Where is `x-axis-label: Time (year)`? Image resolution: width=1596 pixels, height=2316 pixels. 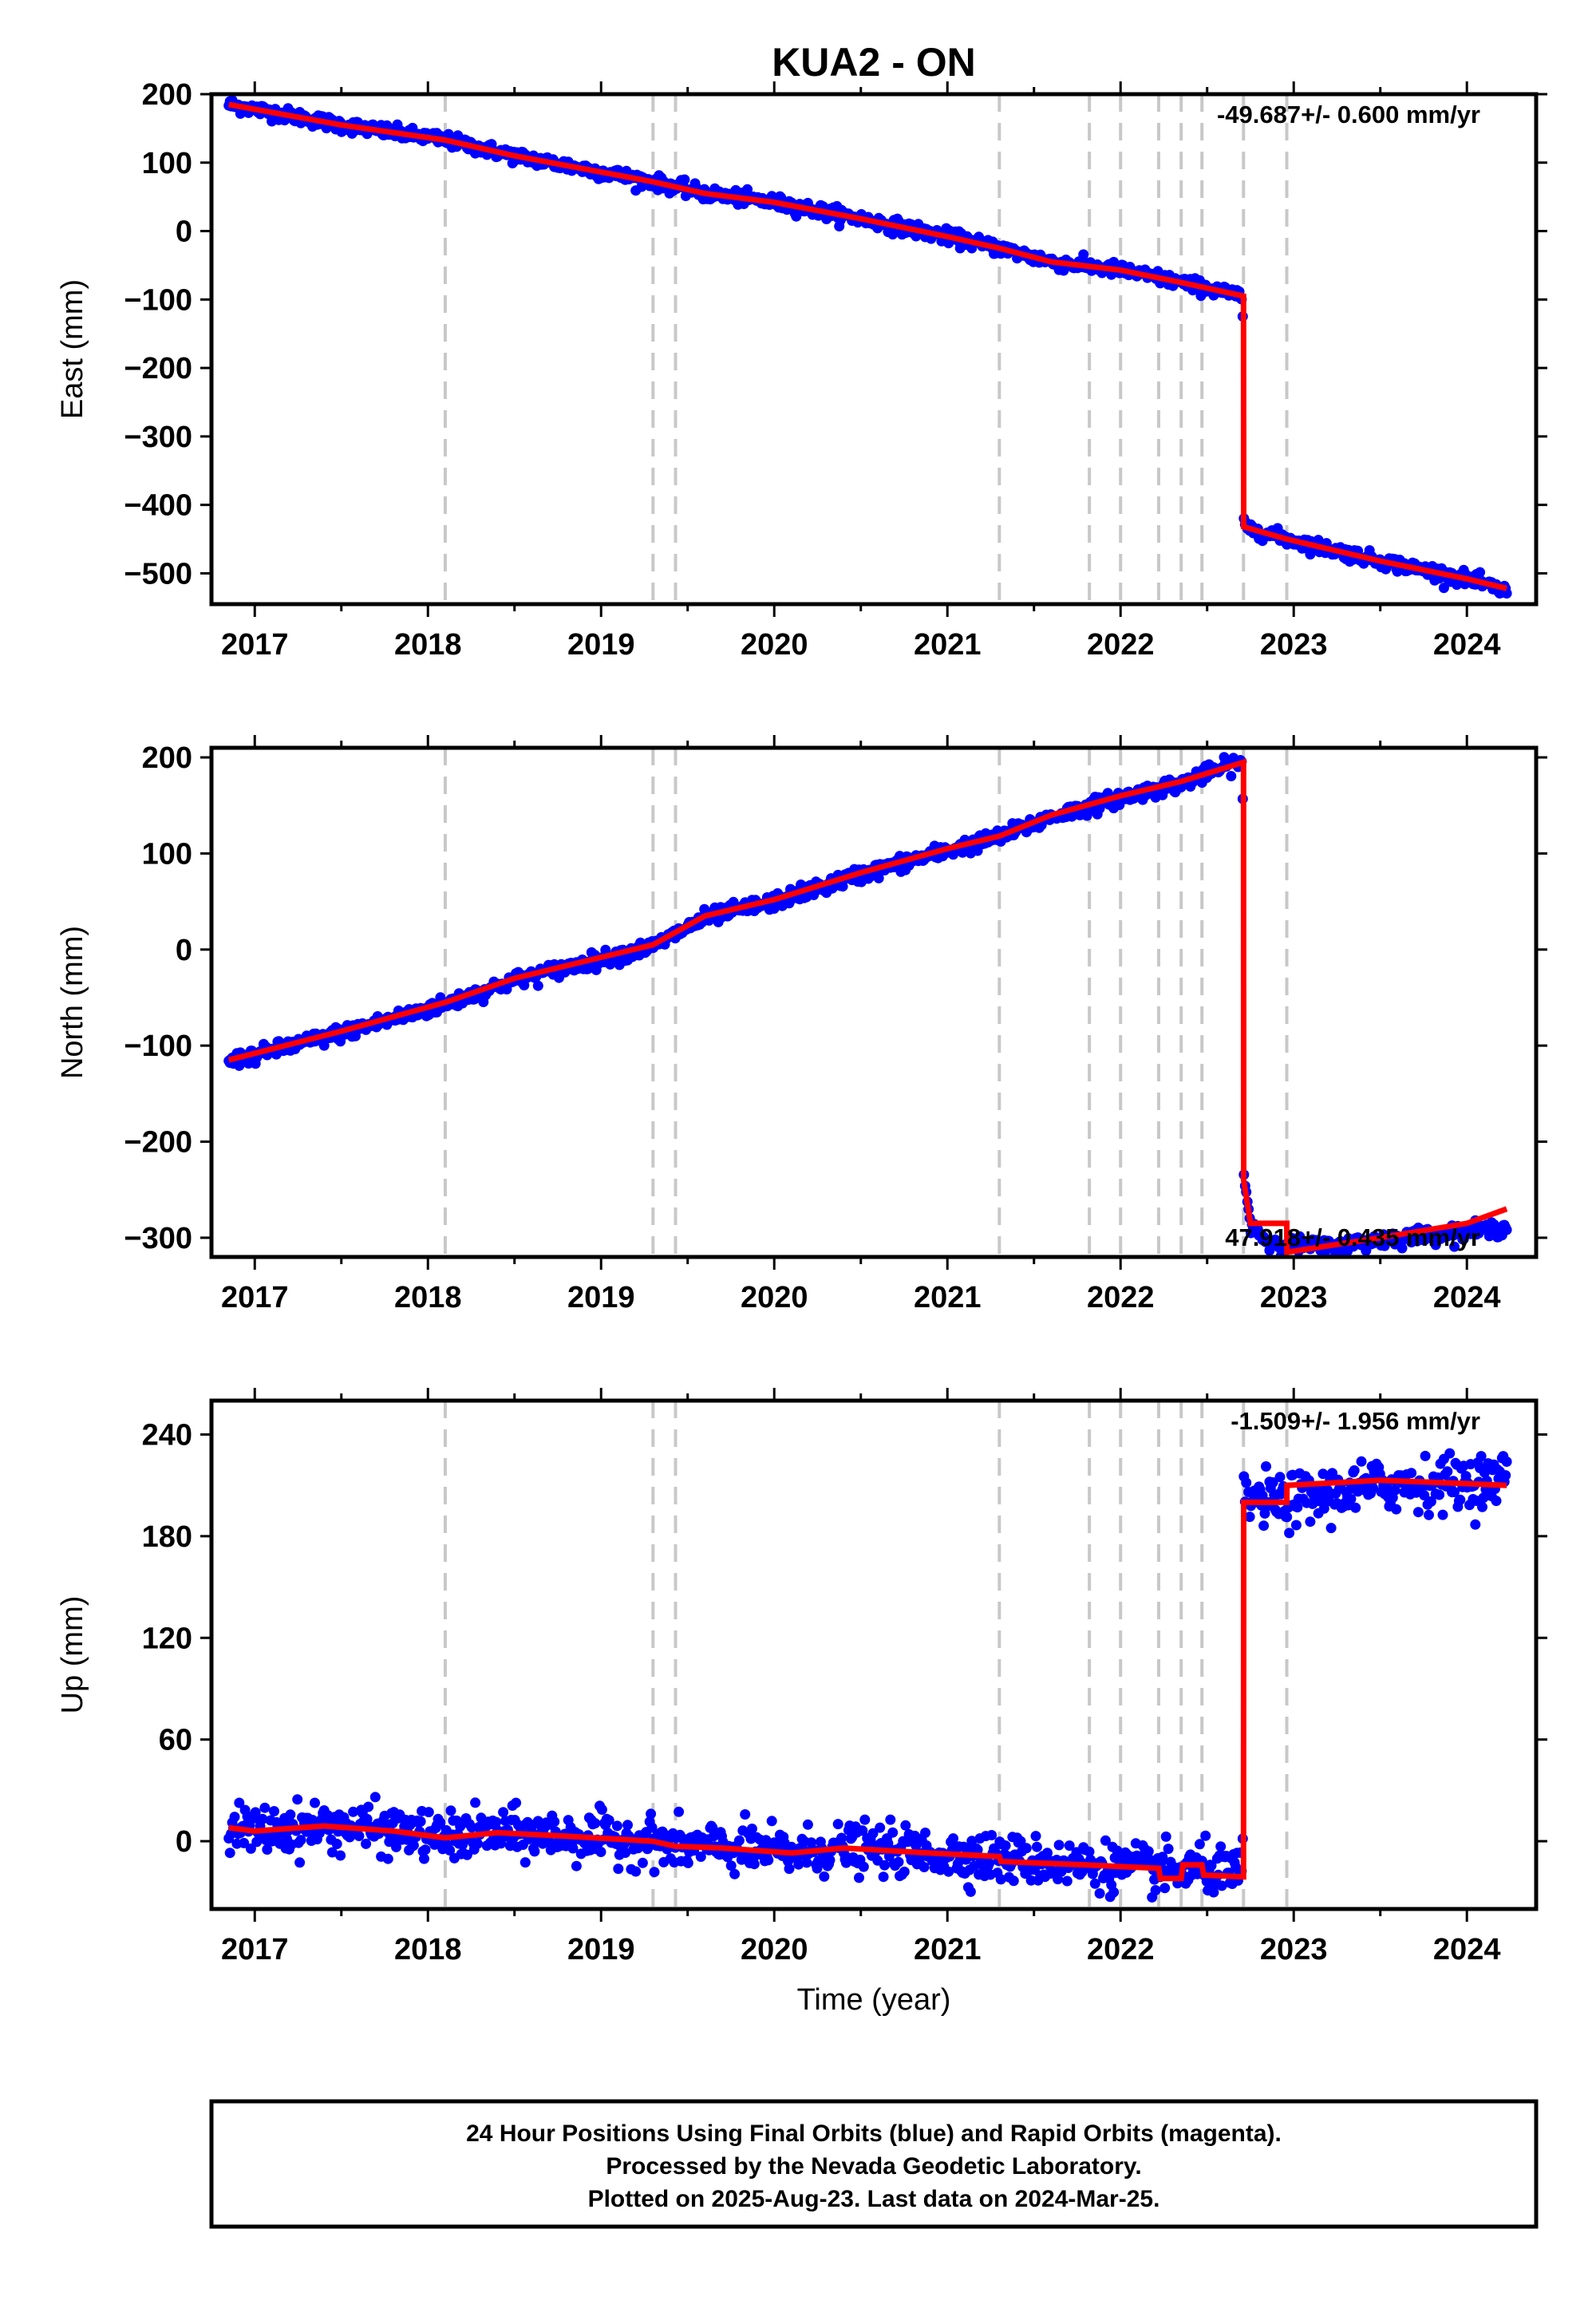 x-axis-label: Time (year) is located at coordinates (874, 2000).